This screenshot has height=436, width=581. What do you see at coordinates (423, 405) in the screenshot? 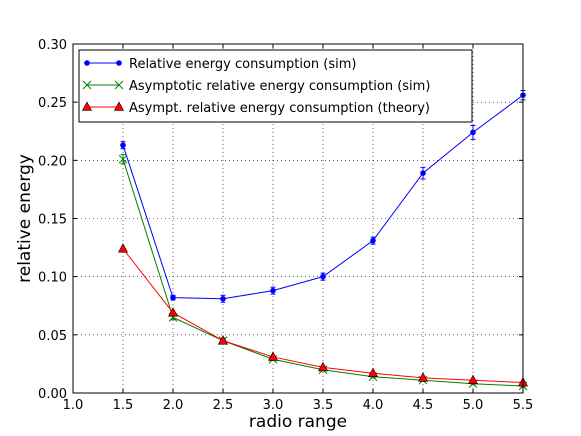
I see `x-tick-label: 4.5` at bounding box center [423, 405].